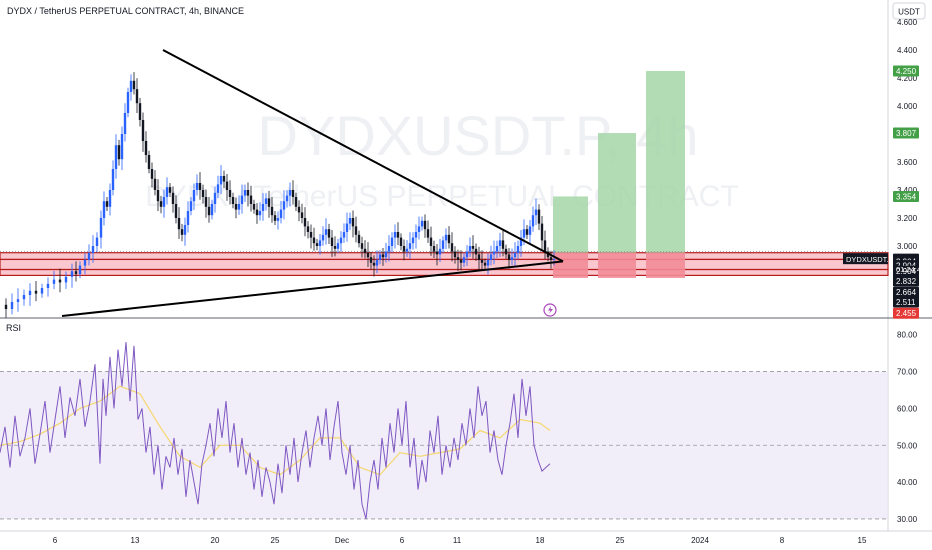 The height and width of the screenshot is (550, 932). Describe the element at coordinates (620, 540) in the screenshot. I see `time-tick-label: 25` at that location.